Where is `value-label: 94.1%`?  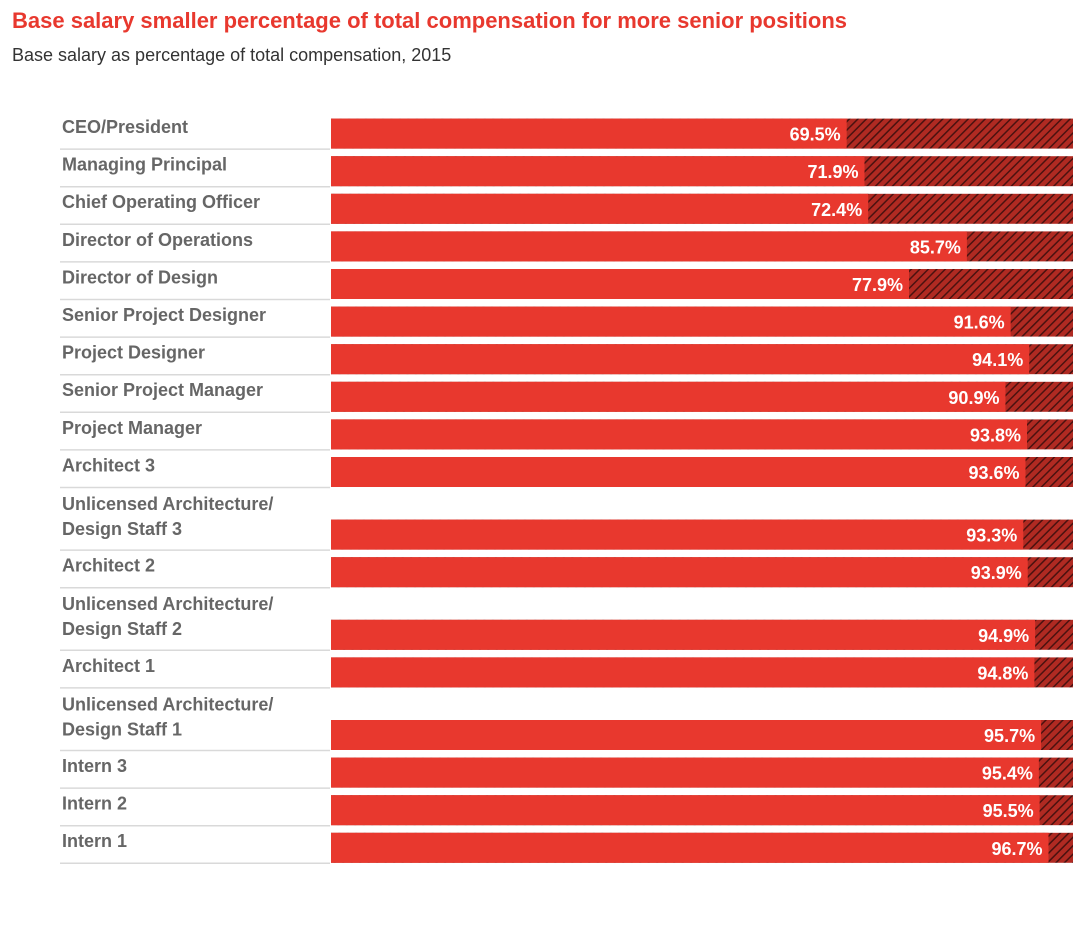 value-label: 94.1% is located at coordinates (997, 360).